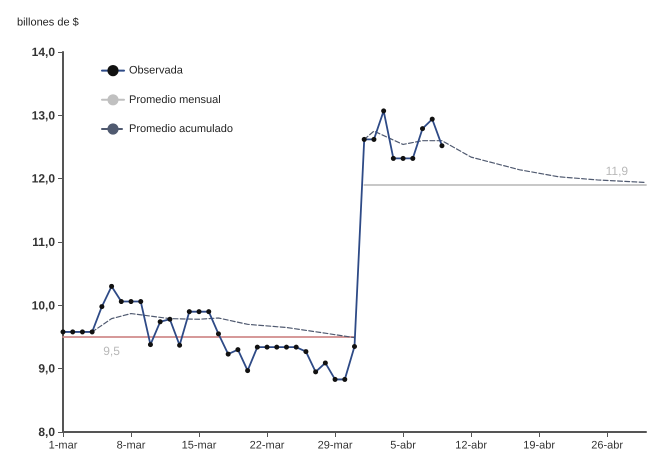 The height and width of the screenshot is (468, 656). What do you see at coordinates (47, 432) in the screenshot?
I see `y-tick-label: 8,0` at bounding box center [47, 432].